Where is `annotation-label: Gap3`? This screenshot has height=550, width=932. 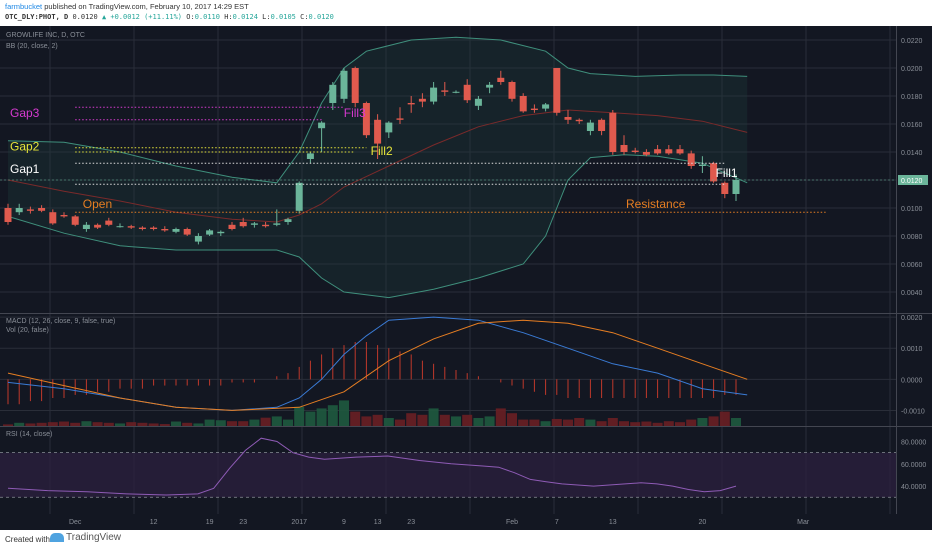
annotation-label: Gap3 is located at coordinates (25, 113).